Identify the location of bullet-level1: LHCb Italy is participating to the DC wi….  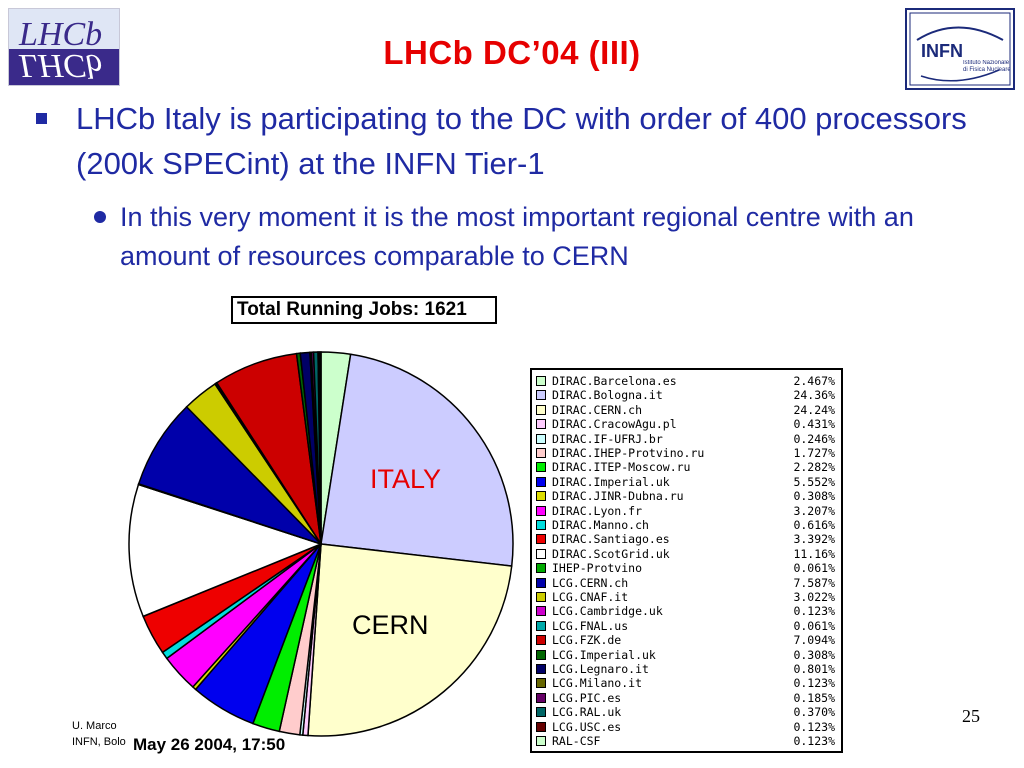
(506, 141).